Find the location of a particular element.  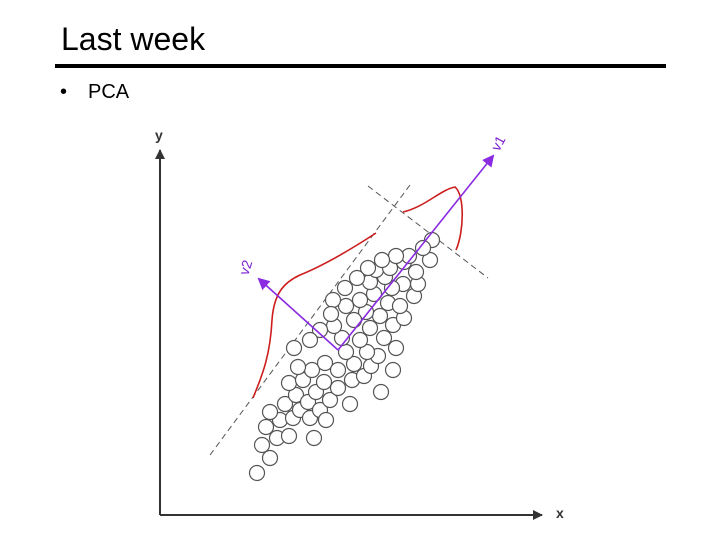

guide-line-major is located at coordinates (310, 320).